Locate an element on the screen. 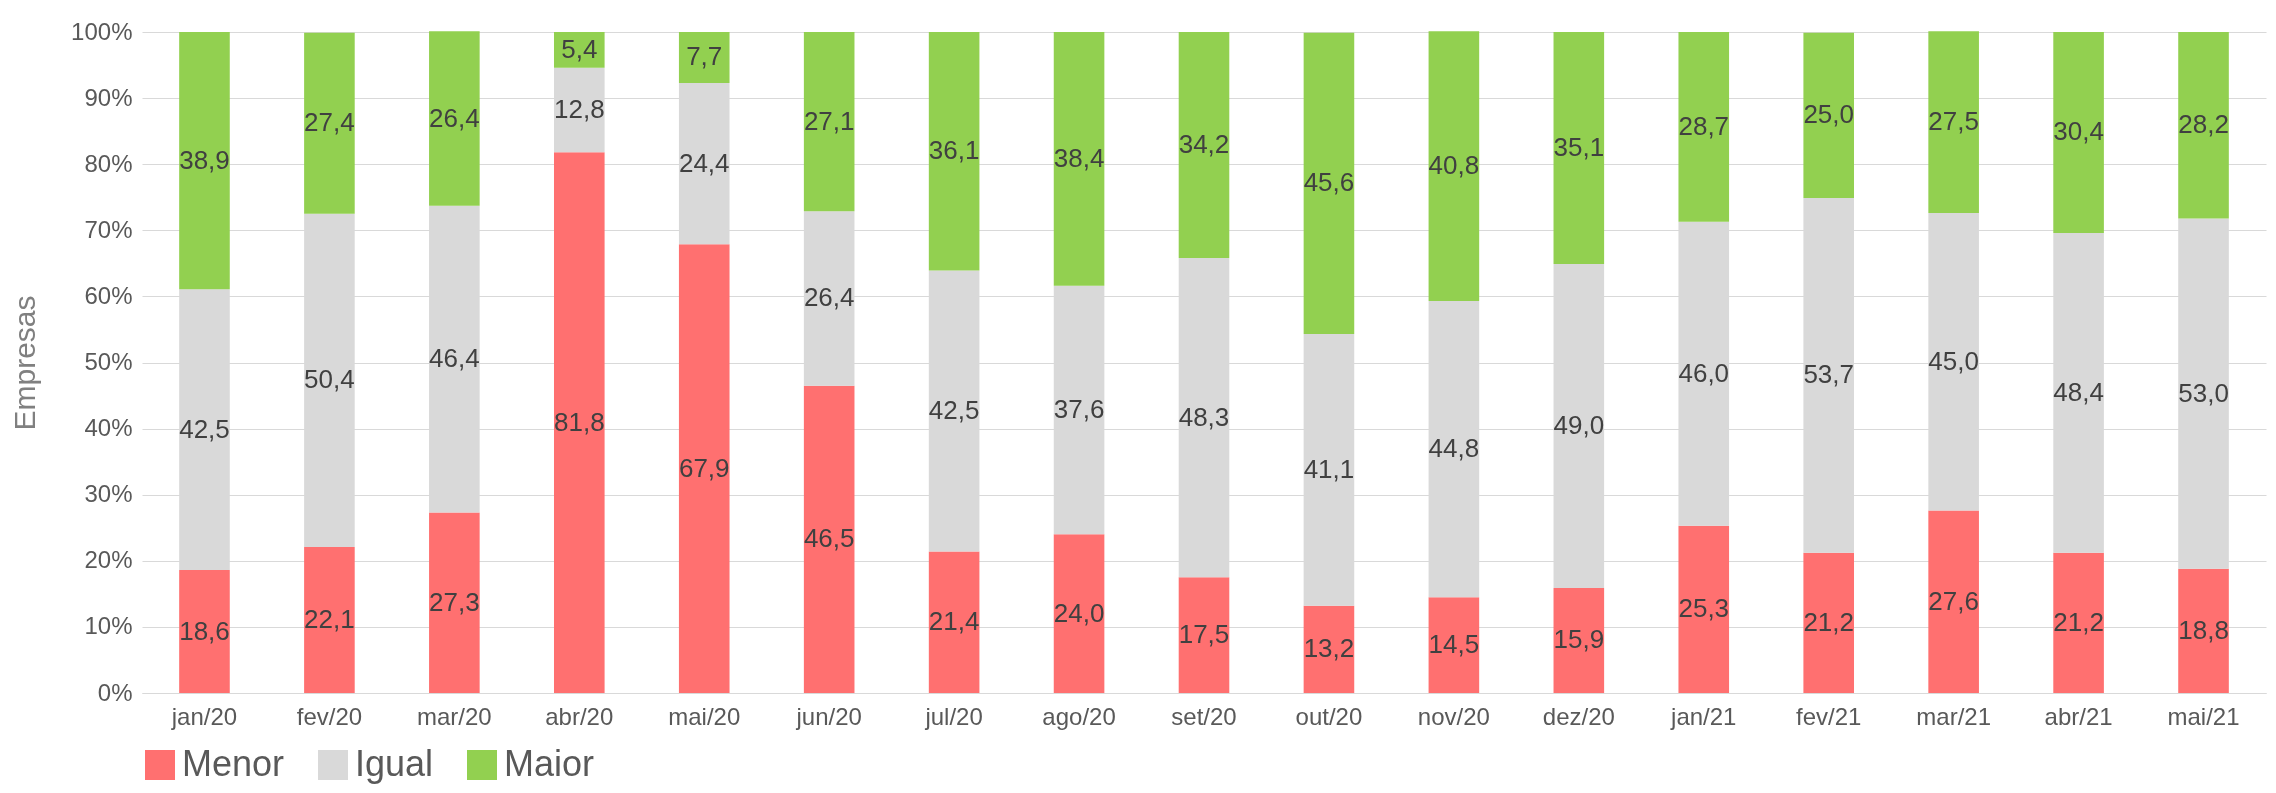 This screenshot has width=2276, height=793. data-label: 53,0 is located at coordinates (2203, 392).